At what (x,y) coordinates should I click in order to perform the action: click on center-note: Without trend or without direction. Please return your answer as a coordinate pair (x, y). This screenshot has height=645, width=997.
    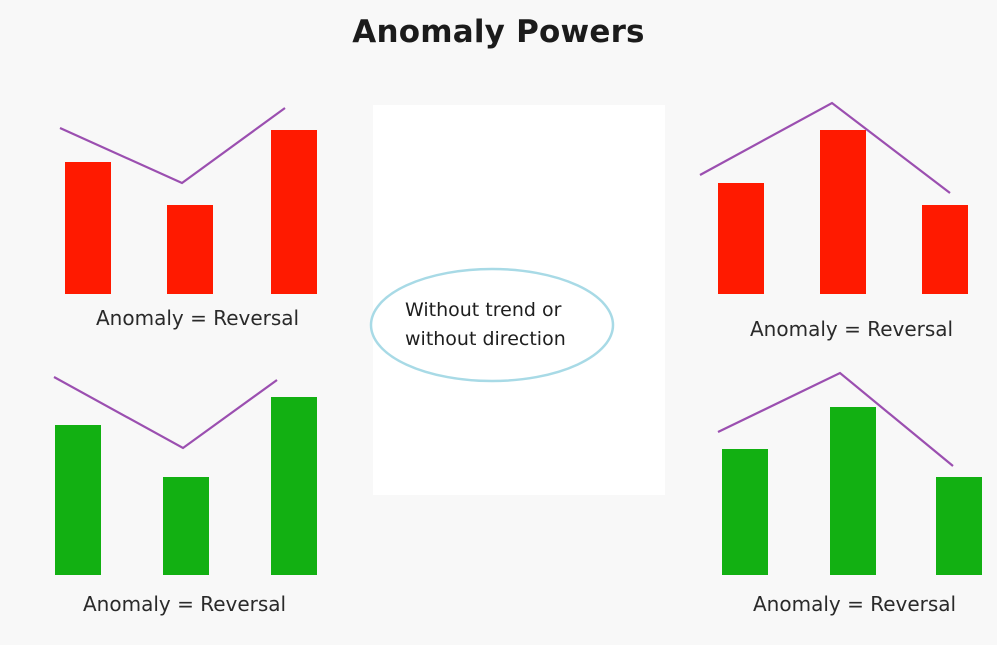
    Looking at the image, I should click on (493, 325).